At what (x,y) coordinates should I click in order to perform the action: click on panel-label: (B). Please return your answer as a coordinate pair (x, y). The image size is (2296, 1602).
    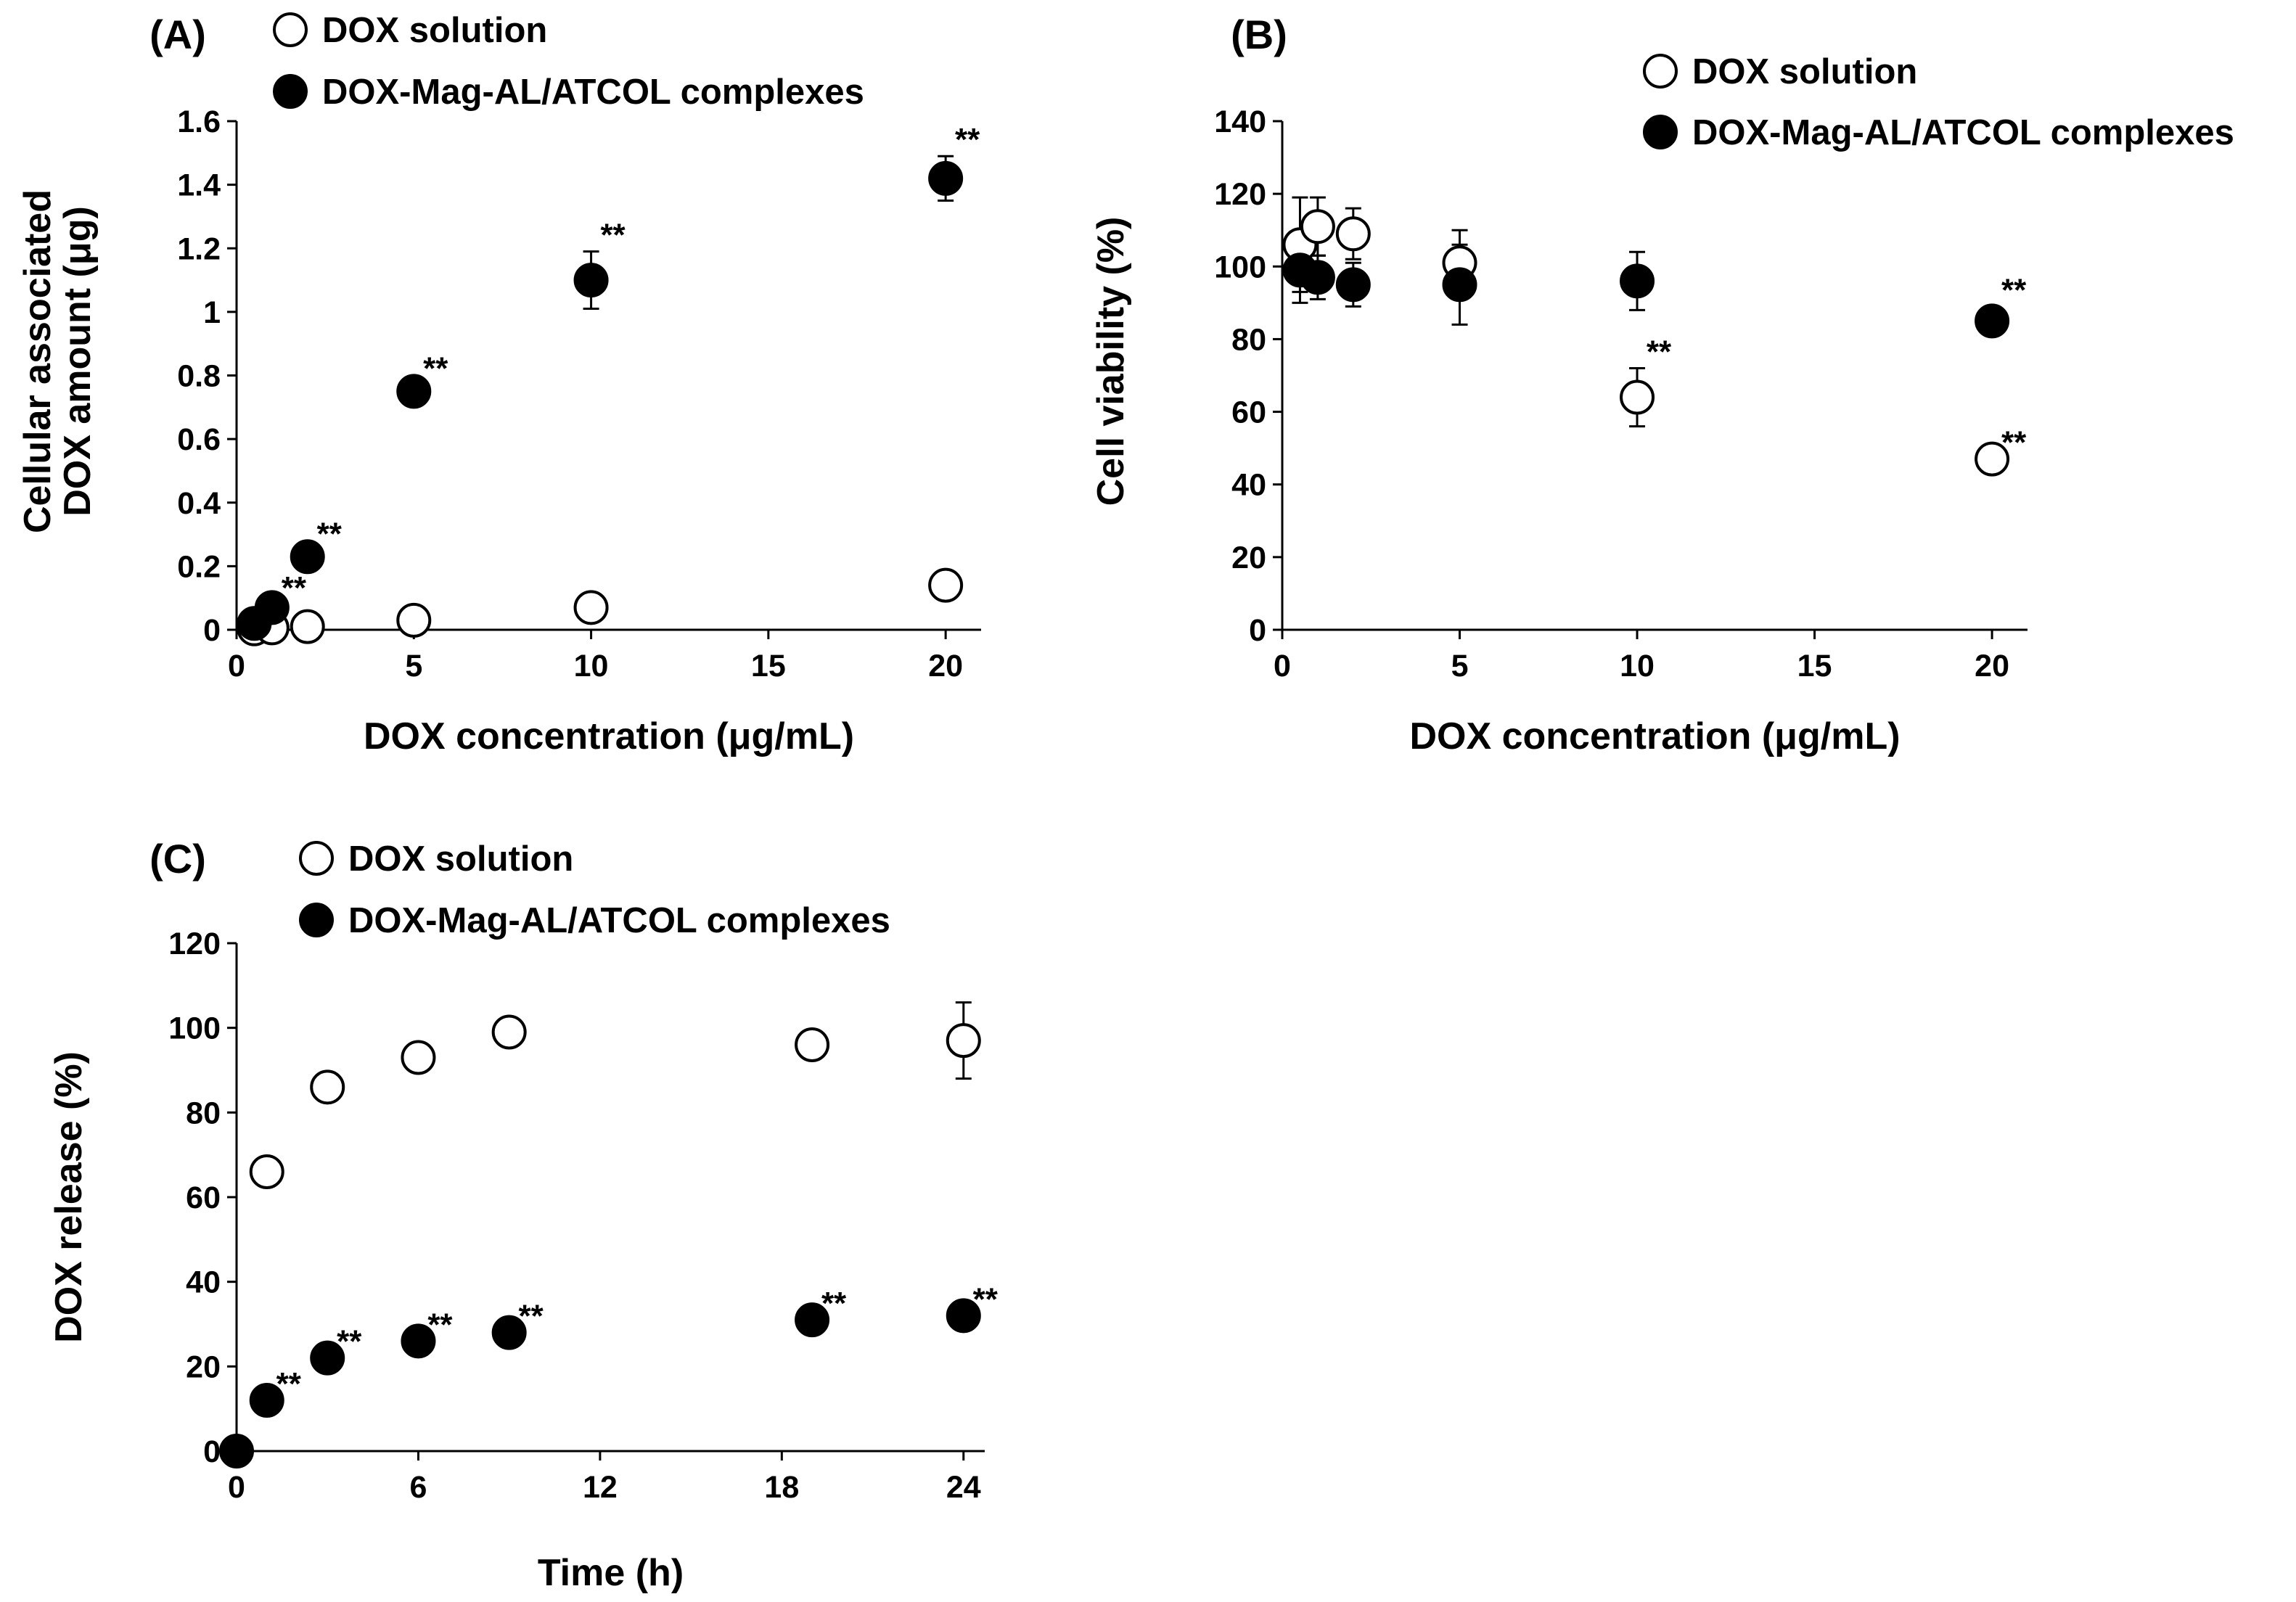
    Looking at the image, I should click on (1259, 34).